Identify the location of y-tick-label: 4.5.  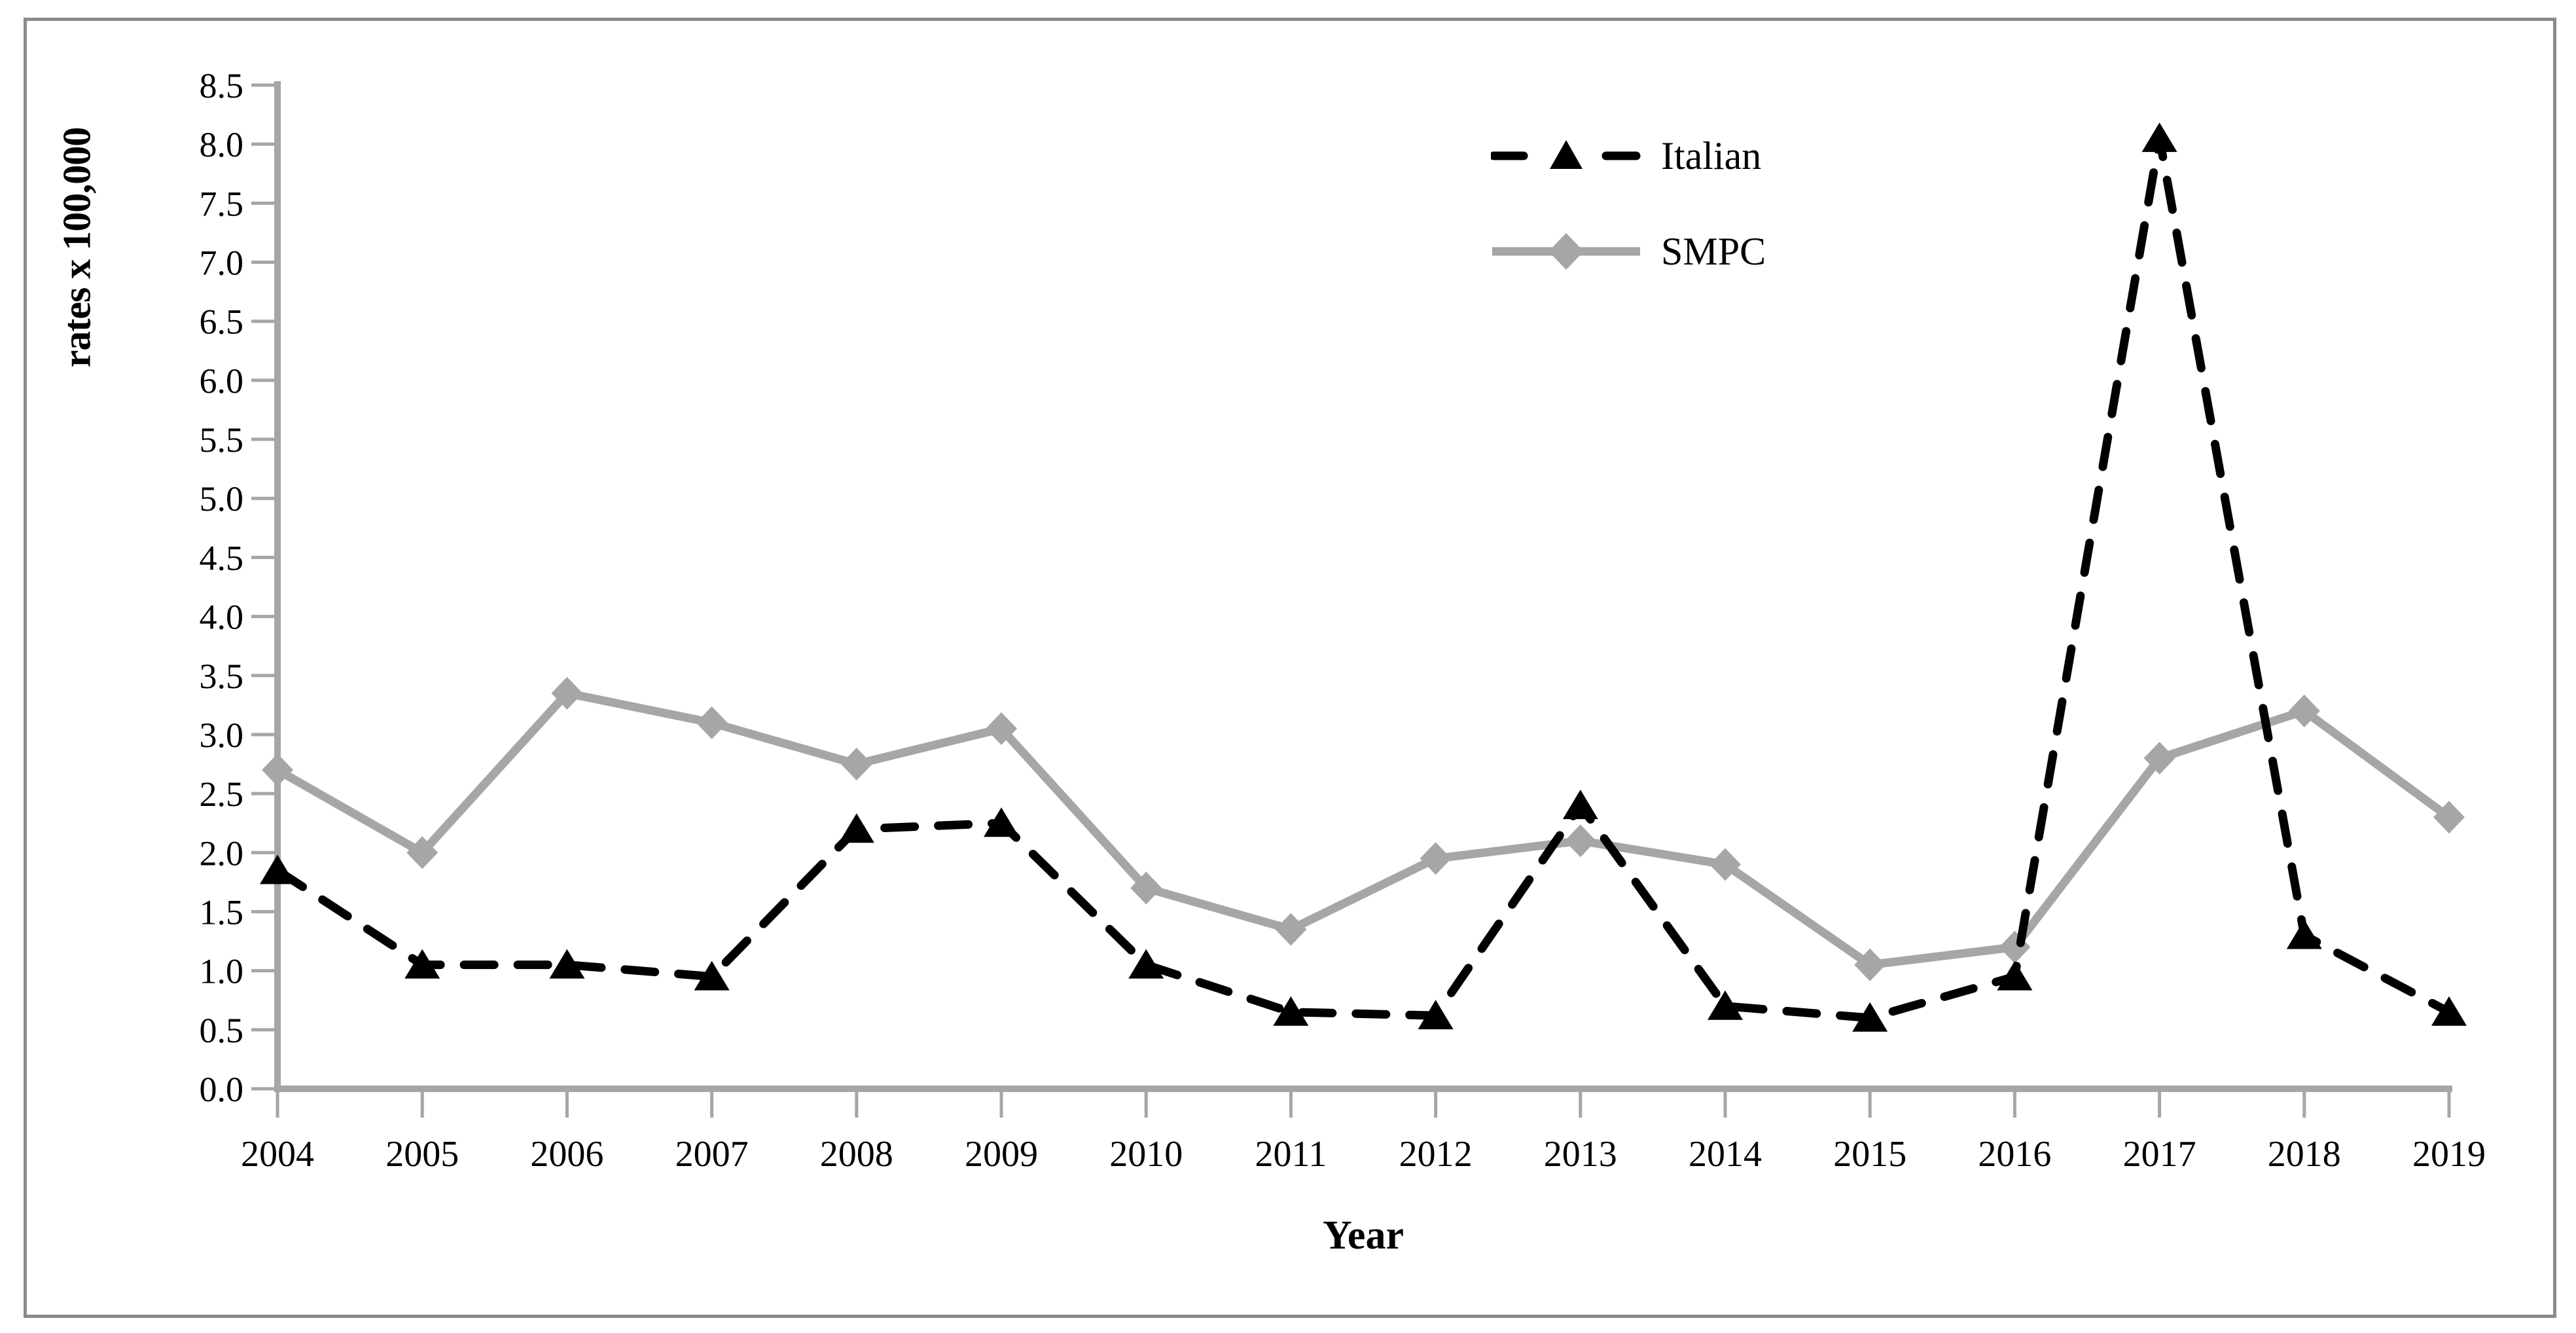
(222, 557).